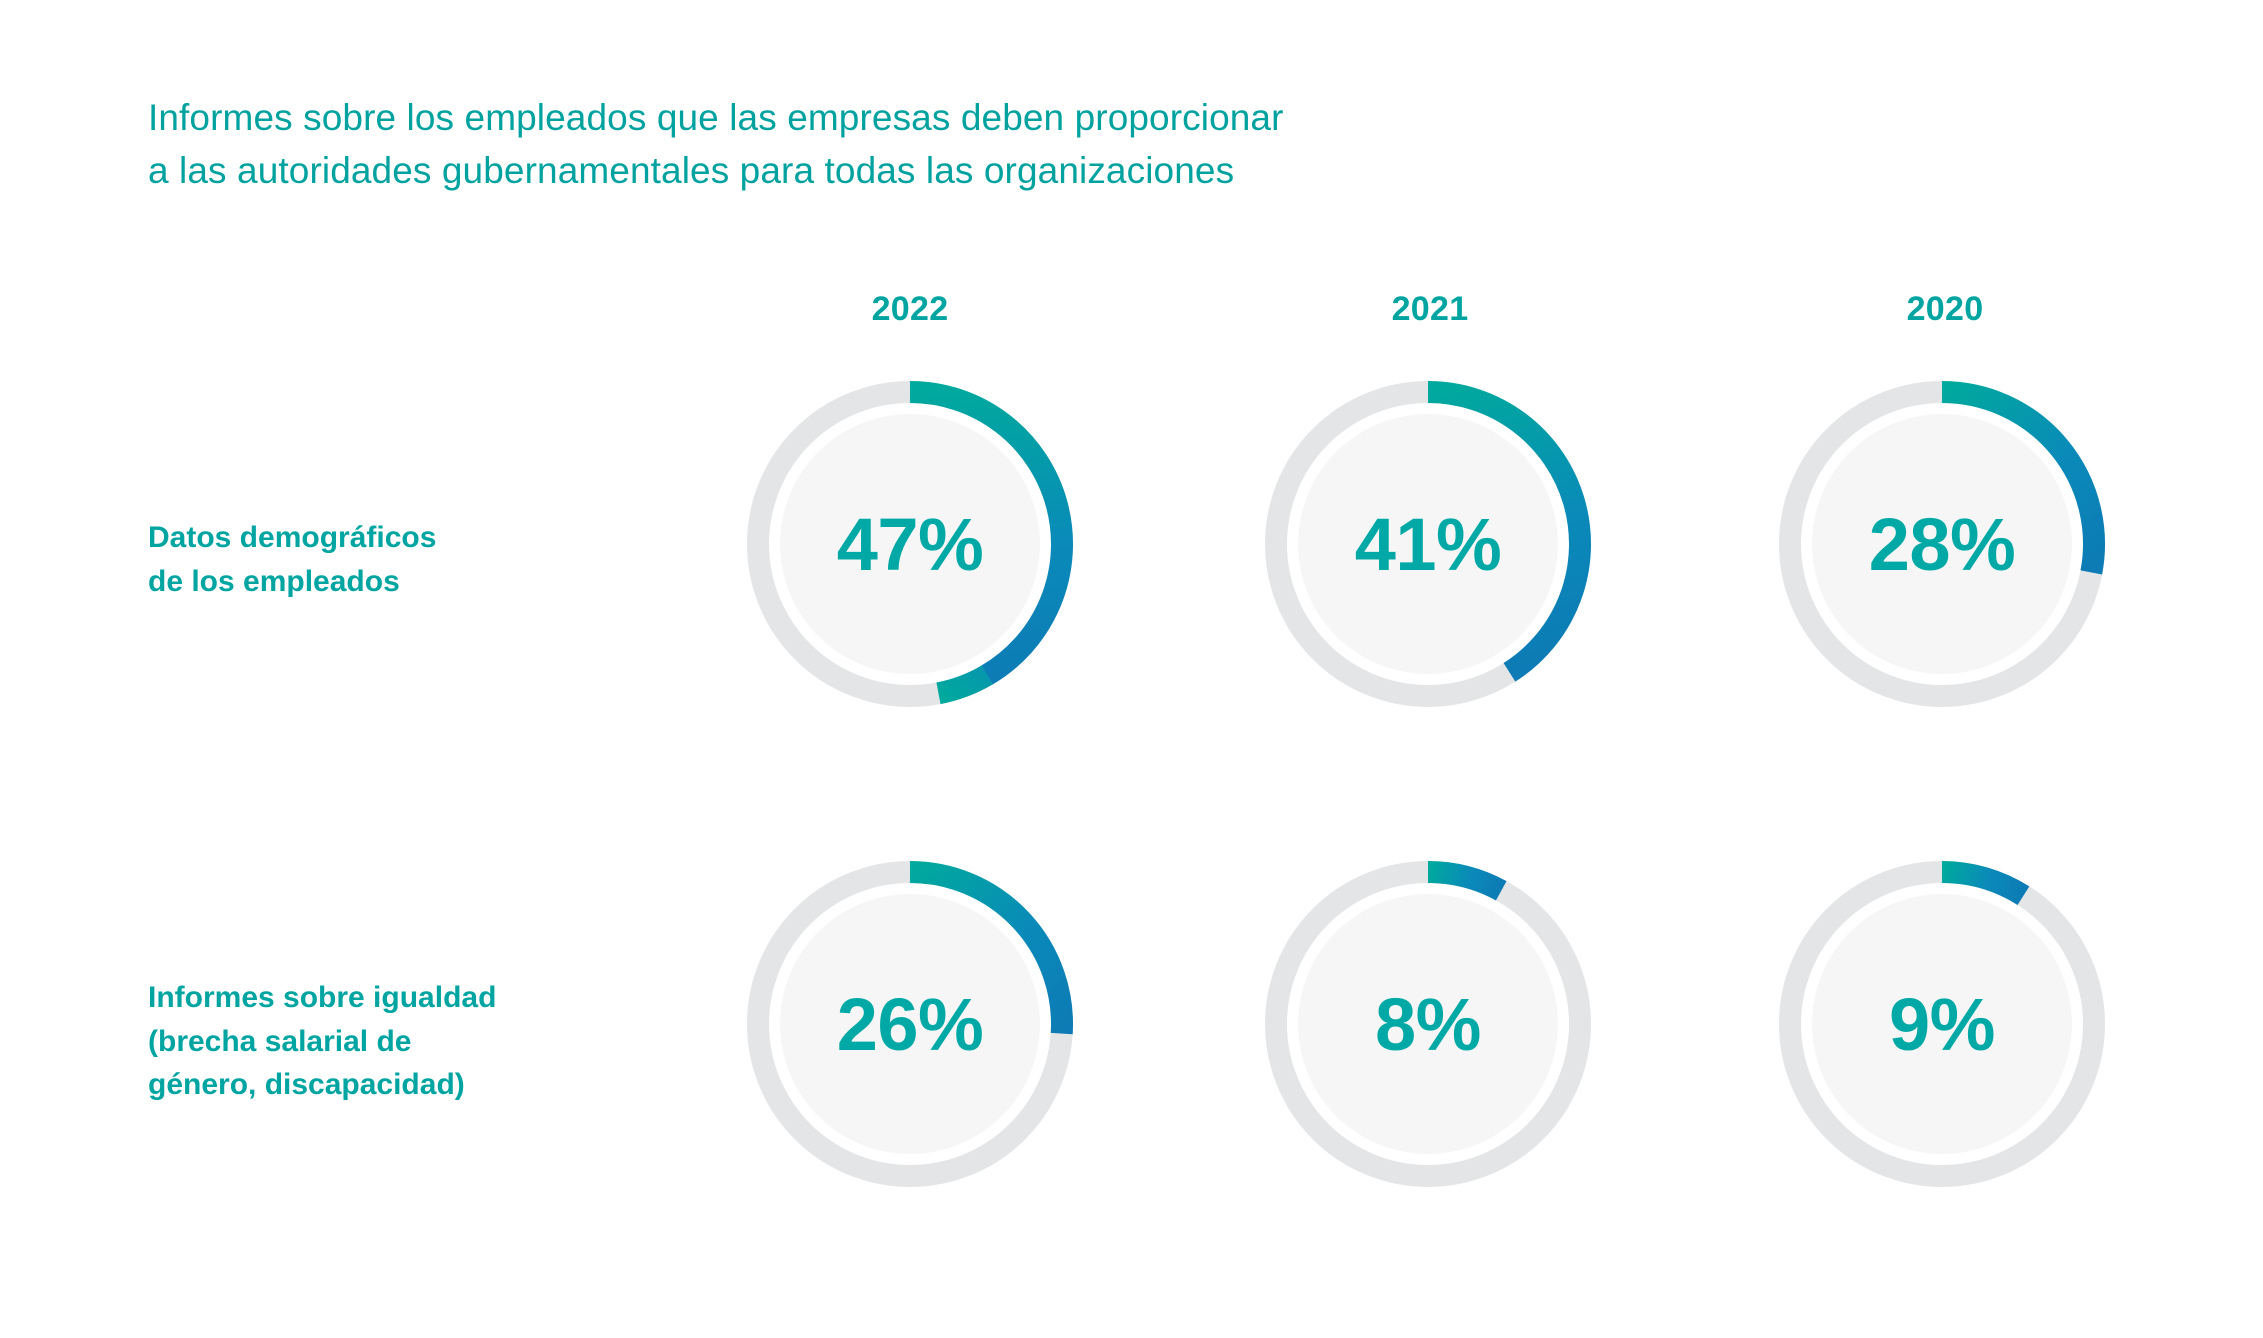 Image resolution: width=2263 pixels, height=1338 pixels. I want to click on donut-gauge-equality-2022: 26%, so click(910, 1024).